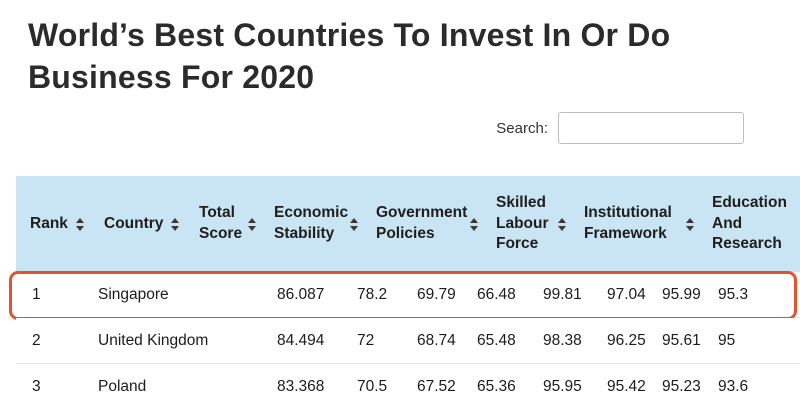 The image size is (800, 400). I want to click on column-header-education-and-research: Education And Research, so click(749, 224).